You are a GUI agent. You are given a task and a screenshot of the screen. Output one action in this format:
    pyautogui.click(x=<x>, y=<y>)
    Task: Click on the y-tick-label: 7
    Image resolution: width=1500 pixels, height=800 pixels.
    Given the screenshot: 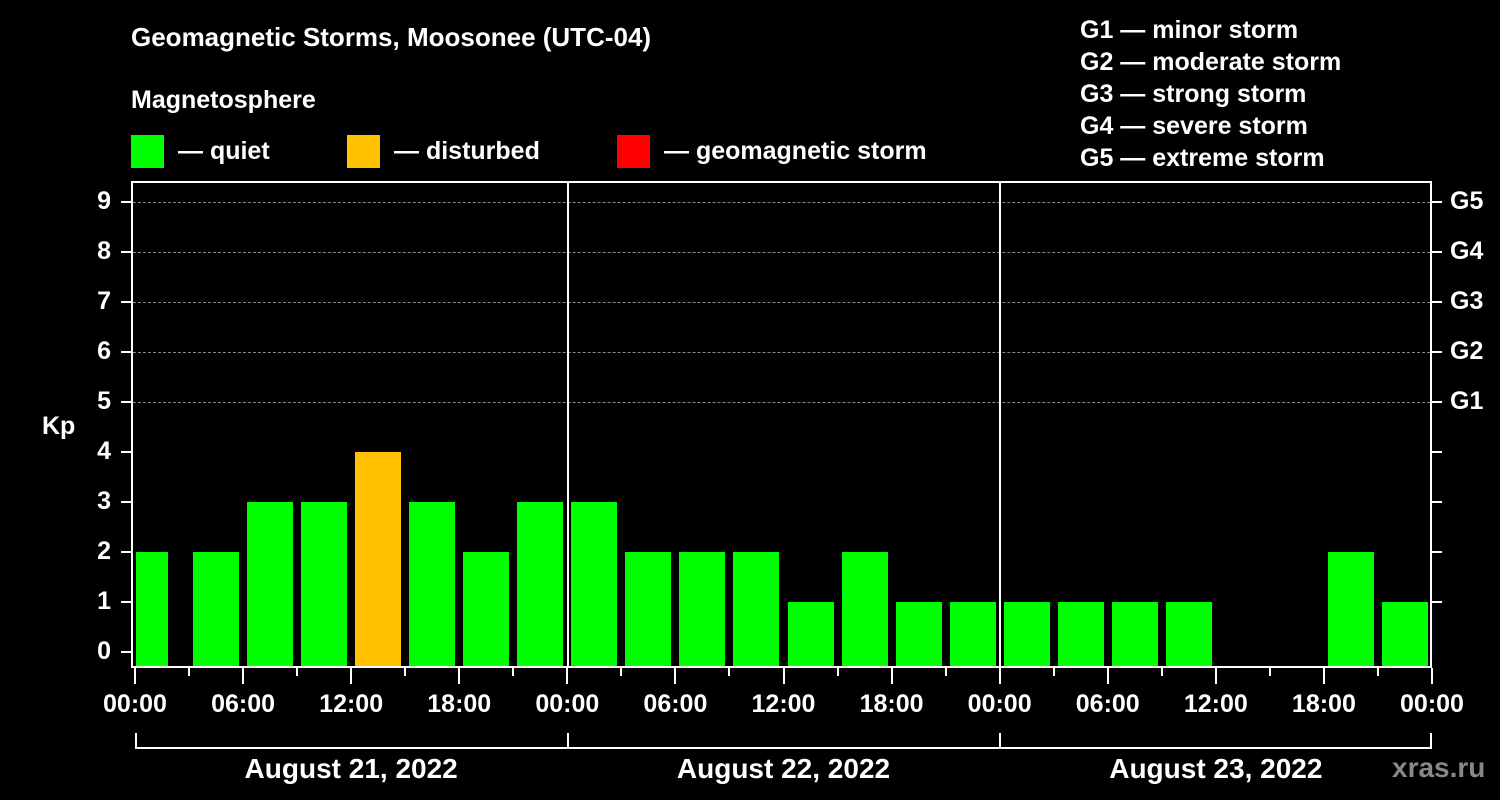 What is the action you would take?
    pyautogui.click(x=104, y=301)
    